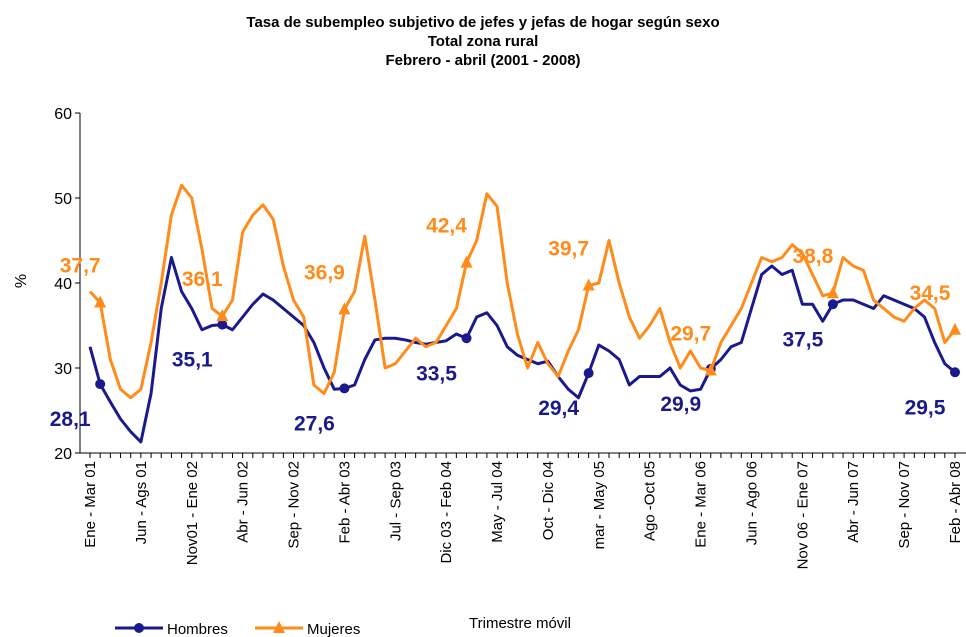 The width and height of the screenshot is (966, 637). What do you see at coordinates (344, 502) in the screenshot?
I see `x-tick-label: Feb - Abr 03` at bounding box center [344, 502].